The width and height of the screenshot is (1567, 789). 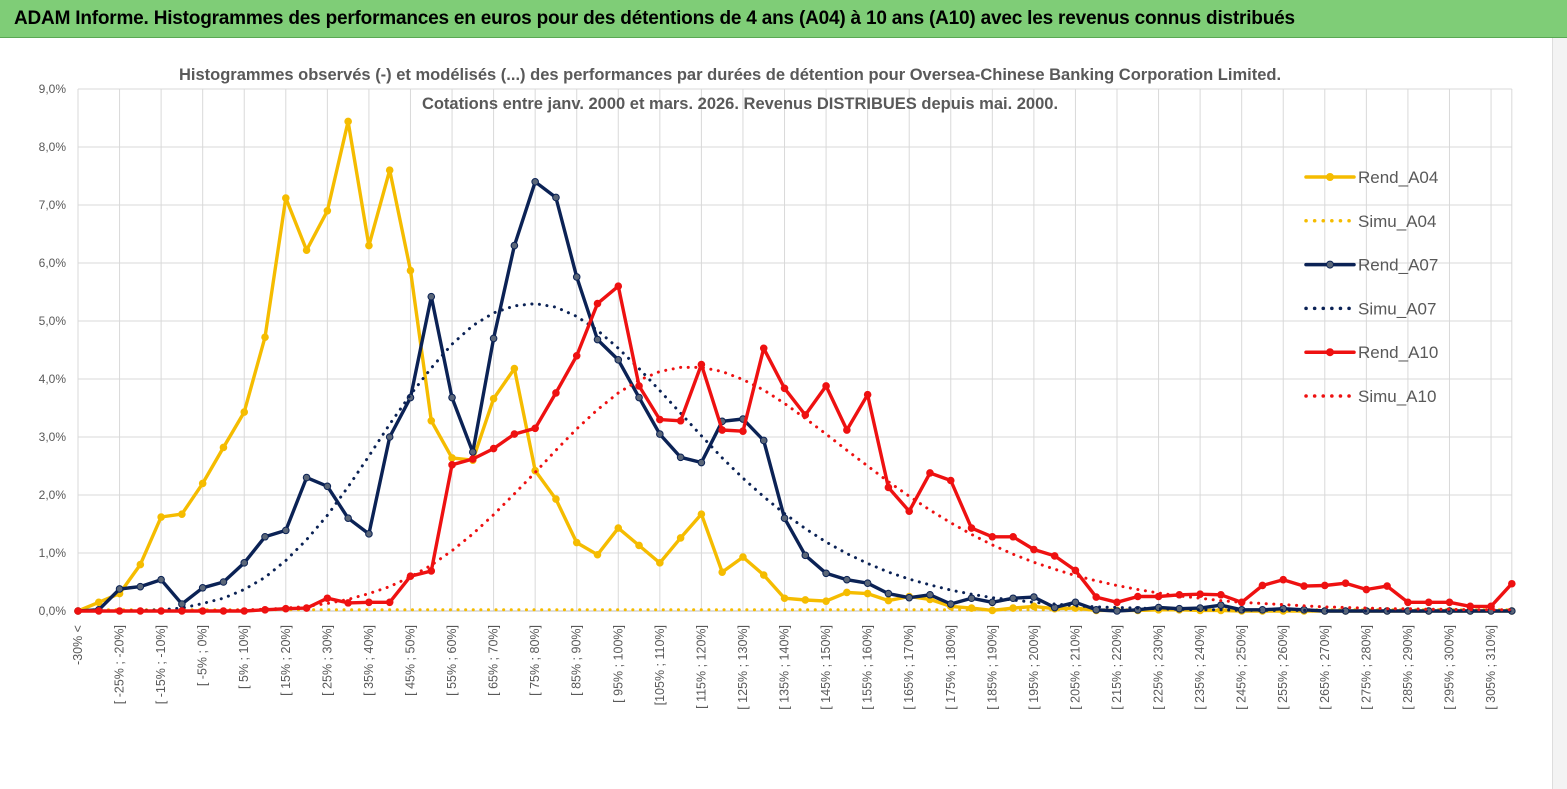 What do you see at coordinates (1117, 667) in the screenshot?
I see `x-tick-label: [ 215% ; 220%]` at bounding box center [1117, 667].